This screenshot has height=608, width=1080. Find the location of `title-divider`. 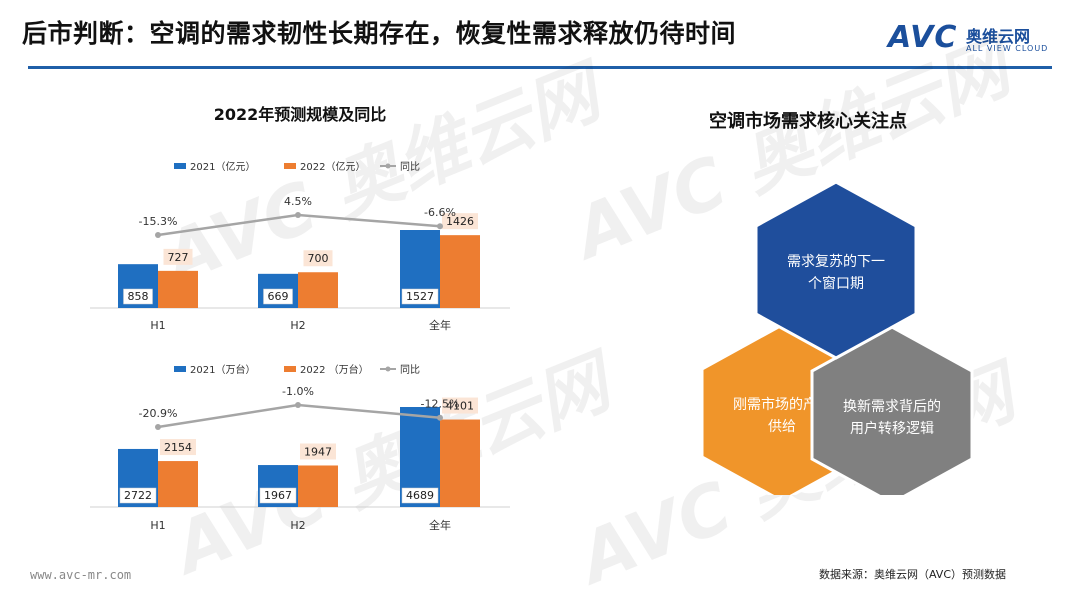

title-divider is located at coordinates (540, 67).